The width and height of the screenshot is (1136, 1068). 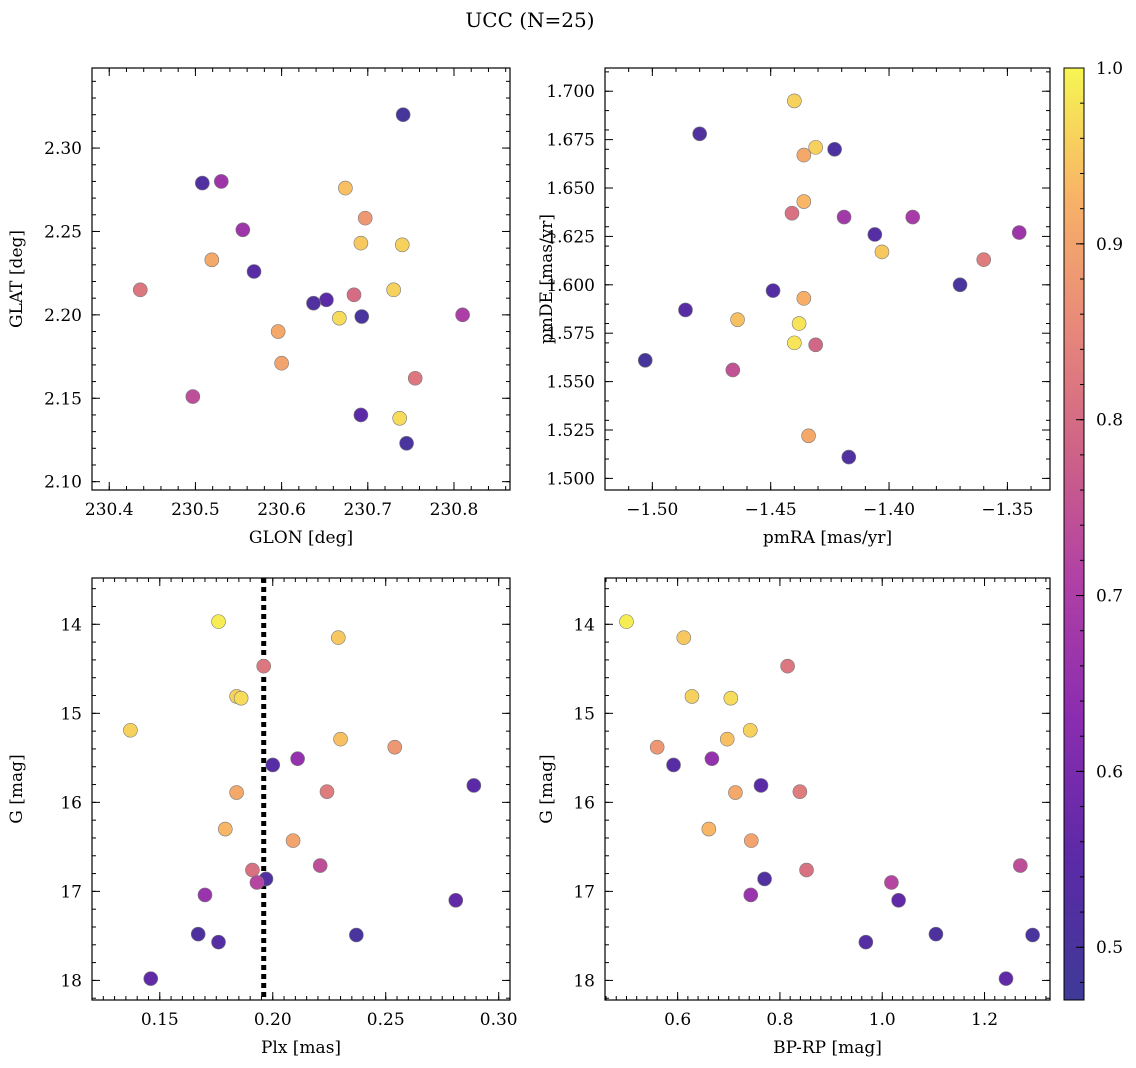 I want to click on y-tick-label: 1.500, so click(x=570, y=479).